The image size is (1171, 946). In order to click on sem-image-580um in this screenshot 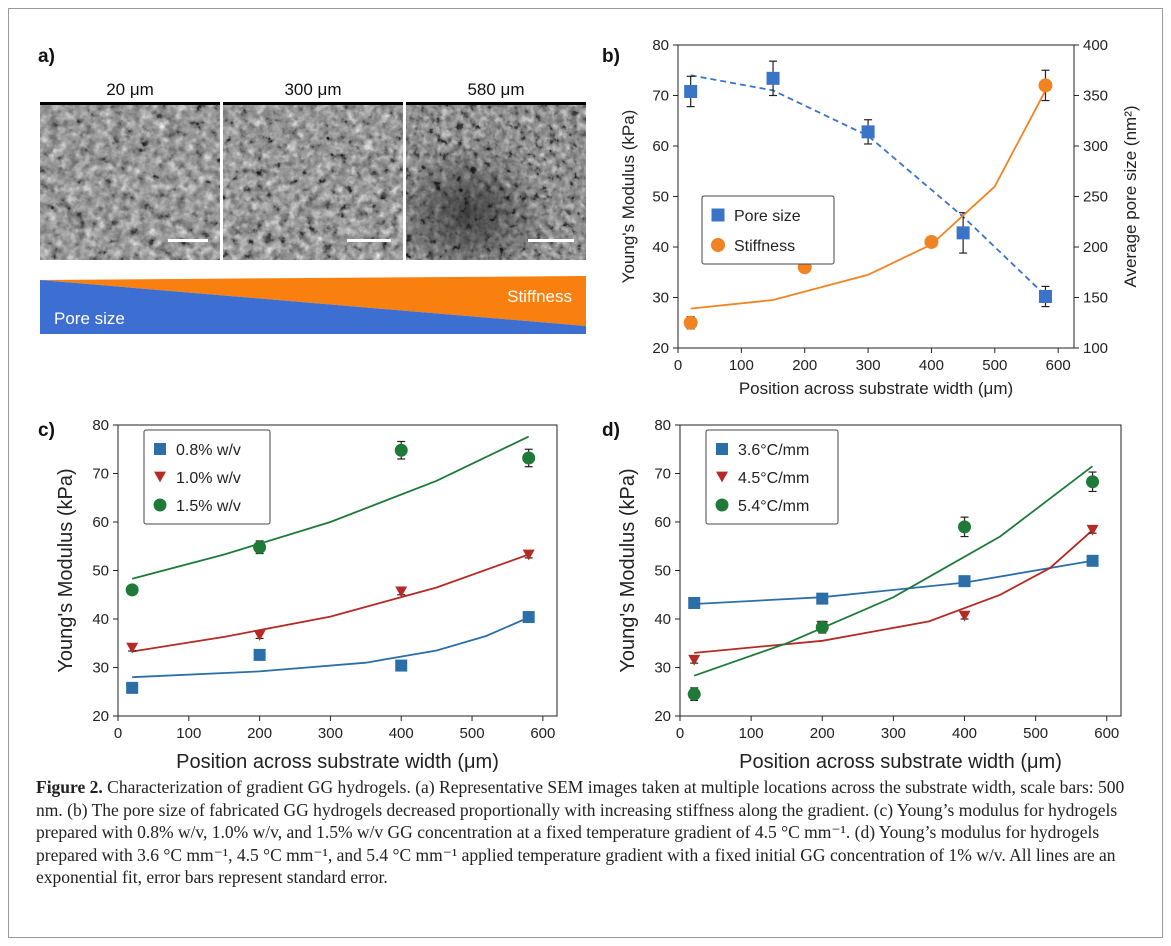, I will do `click(496, 181)`.